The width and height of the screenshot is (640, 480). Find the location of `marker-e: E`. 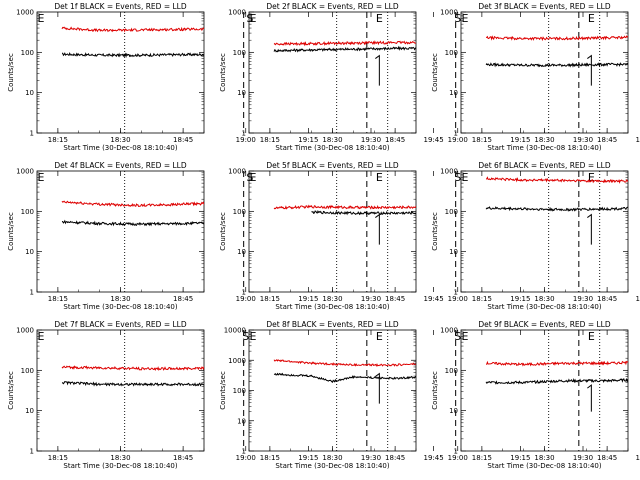

marker-e: E is located at coordinates (379, 18).